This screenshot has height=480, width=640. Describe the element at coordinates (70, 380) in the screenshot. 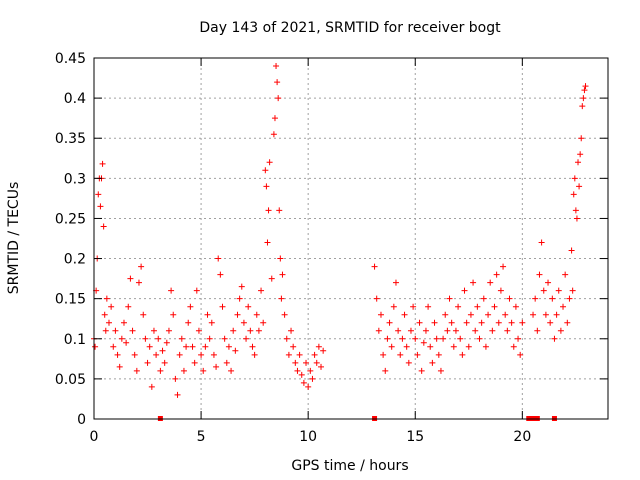

I see `y-tick-label: 0.05` at that location.